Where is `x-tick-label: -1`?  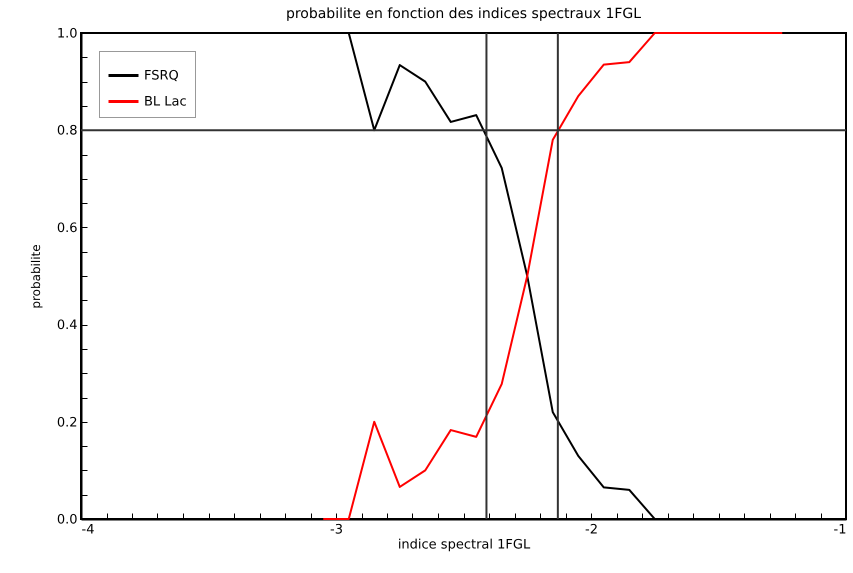 x-tick-label: -1 is located at coordinates (840, 530).